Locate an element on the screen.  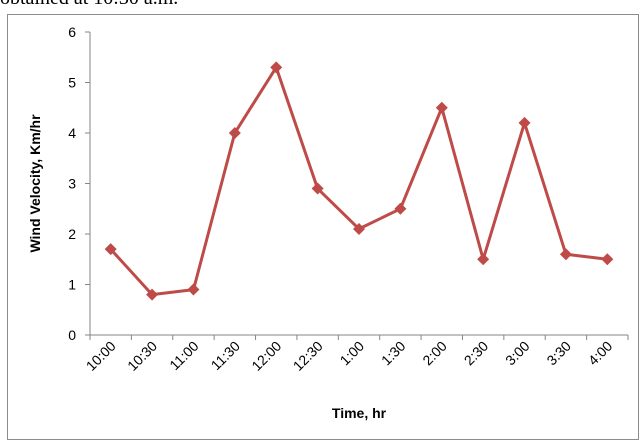
x-tick-label: 11:00 is located at coordinates (184, 356).